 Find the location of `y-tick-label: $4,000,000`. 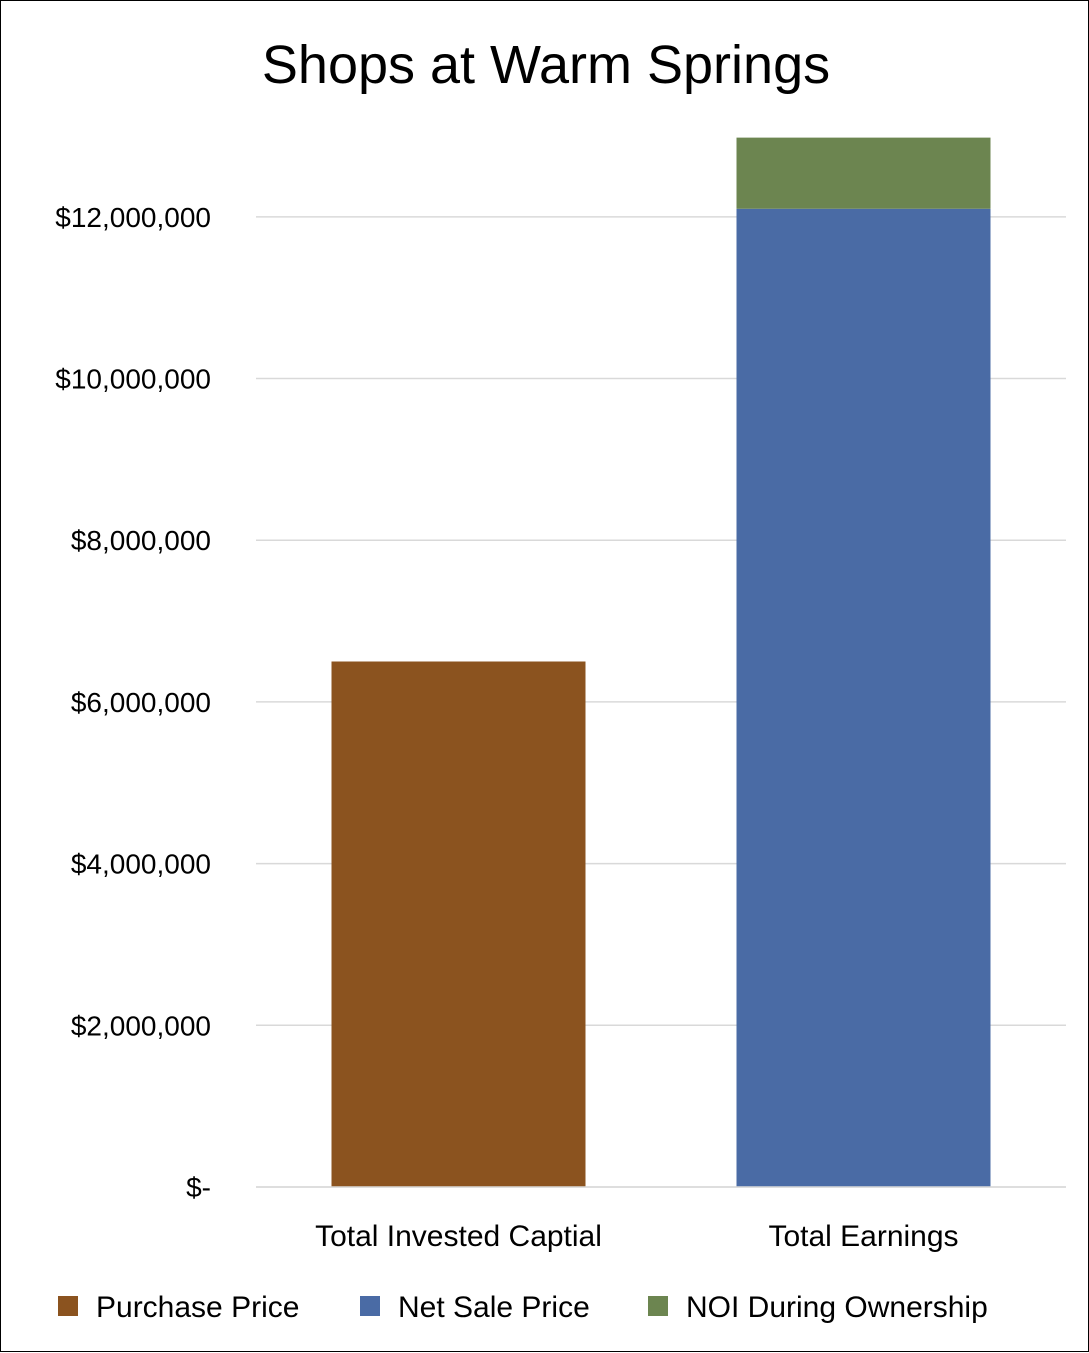

y-tick-label: $4,000,000 is located at coordinates (141, 864).